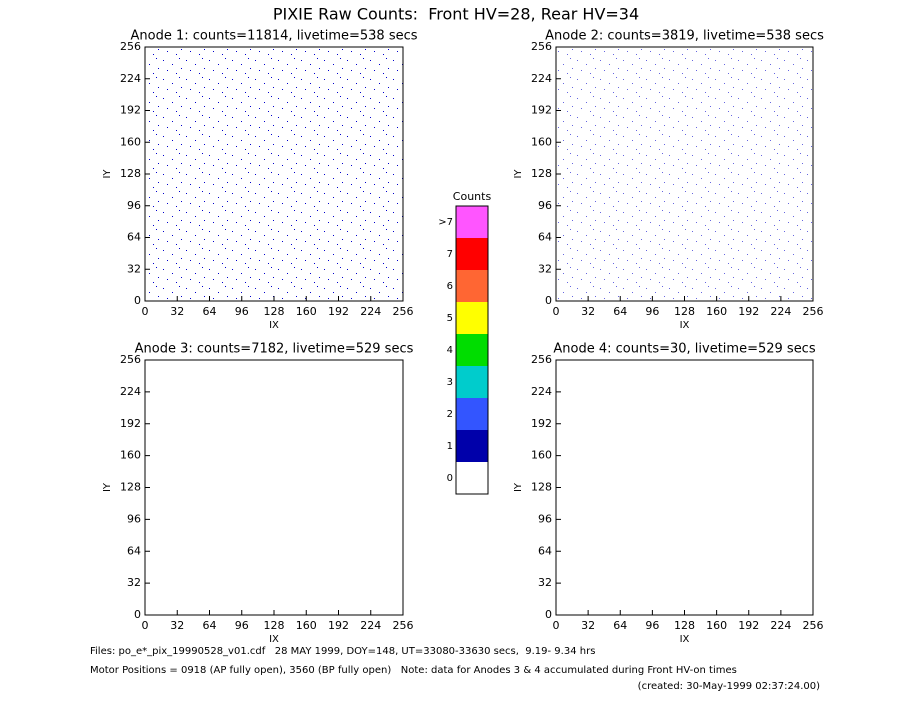 This screenshot has height=705, width=913. I want to click on panel-title: Anode 2: counts=3819, livetime=538 secs, so click(684, 36).